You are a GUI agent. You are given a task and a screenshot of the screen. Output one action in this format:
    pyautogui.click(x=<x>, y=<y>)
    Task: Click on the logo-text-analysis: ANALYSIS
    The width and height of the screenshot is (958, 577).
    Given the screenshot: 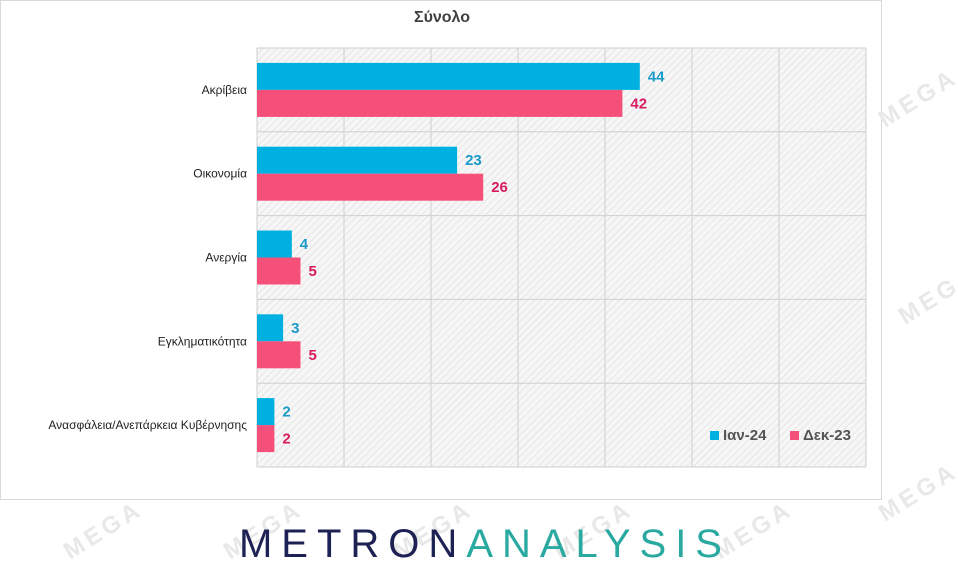 What is the action you would take?
    pyautogui.click(x=598, y=544)
    